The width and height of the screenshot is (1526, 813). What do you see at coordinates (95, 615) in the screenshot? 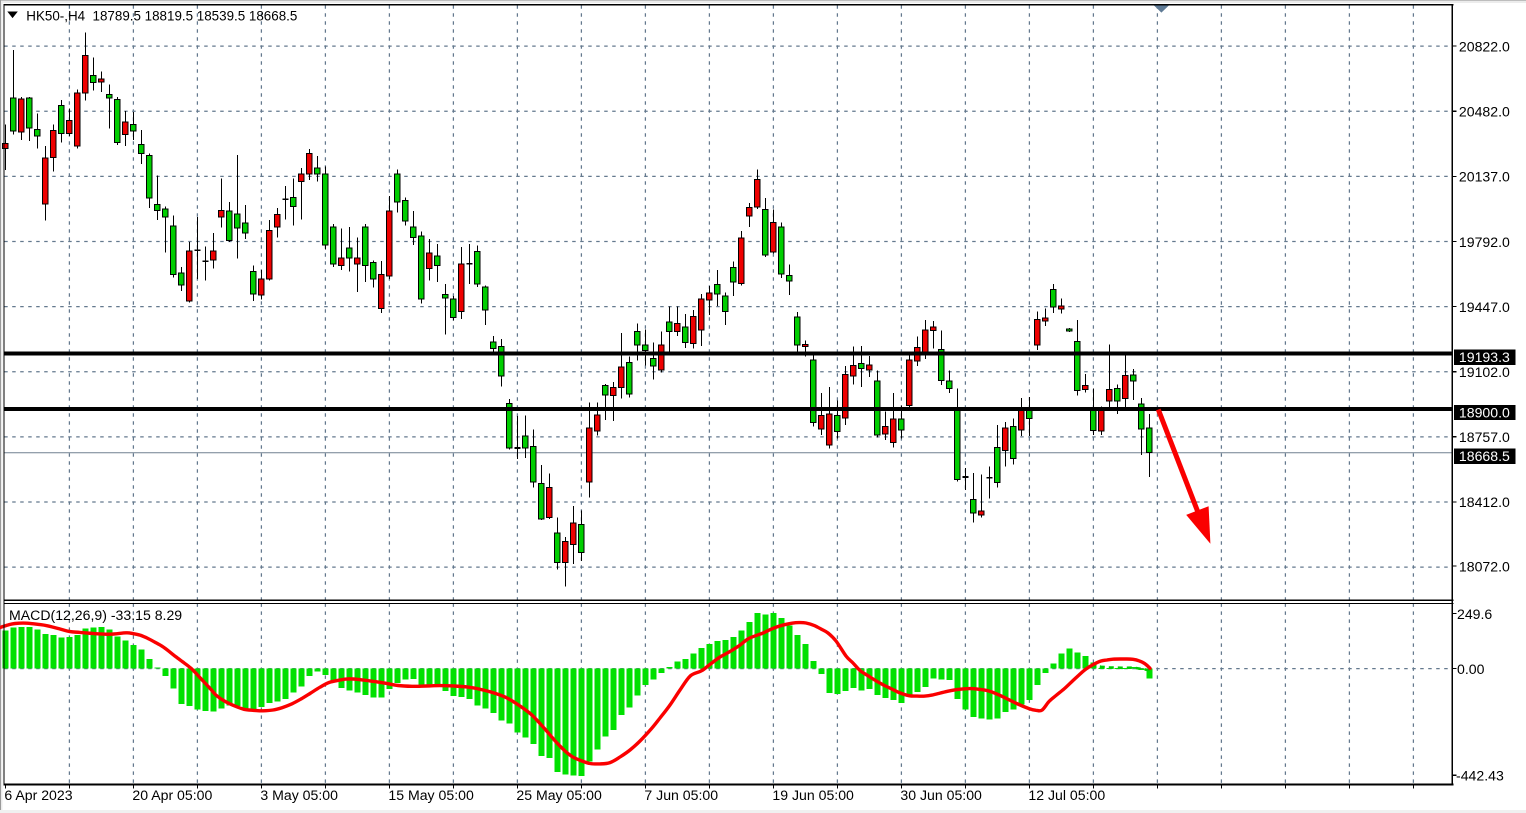
I see `svg-text: MACD(12,26,9) -33.15 8.29` at bounding box center [95, 615].